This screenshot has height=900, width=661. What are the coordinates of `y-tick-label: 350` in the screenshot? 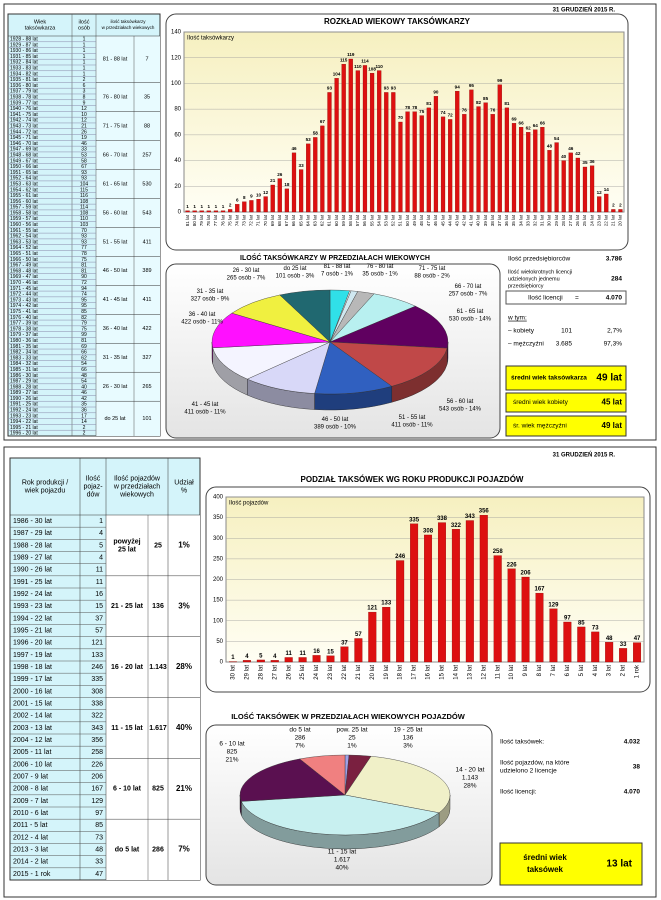 It's located at (218, 518).